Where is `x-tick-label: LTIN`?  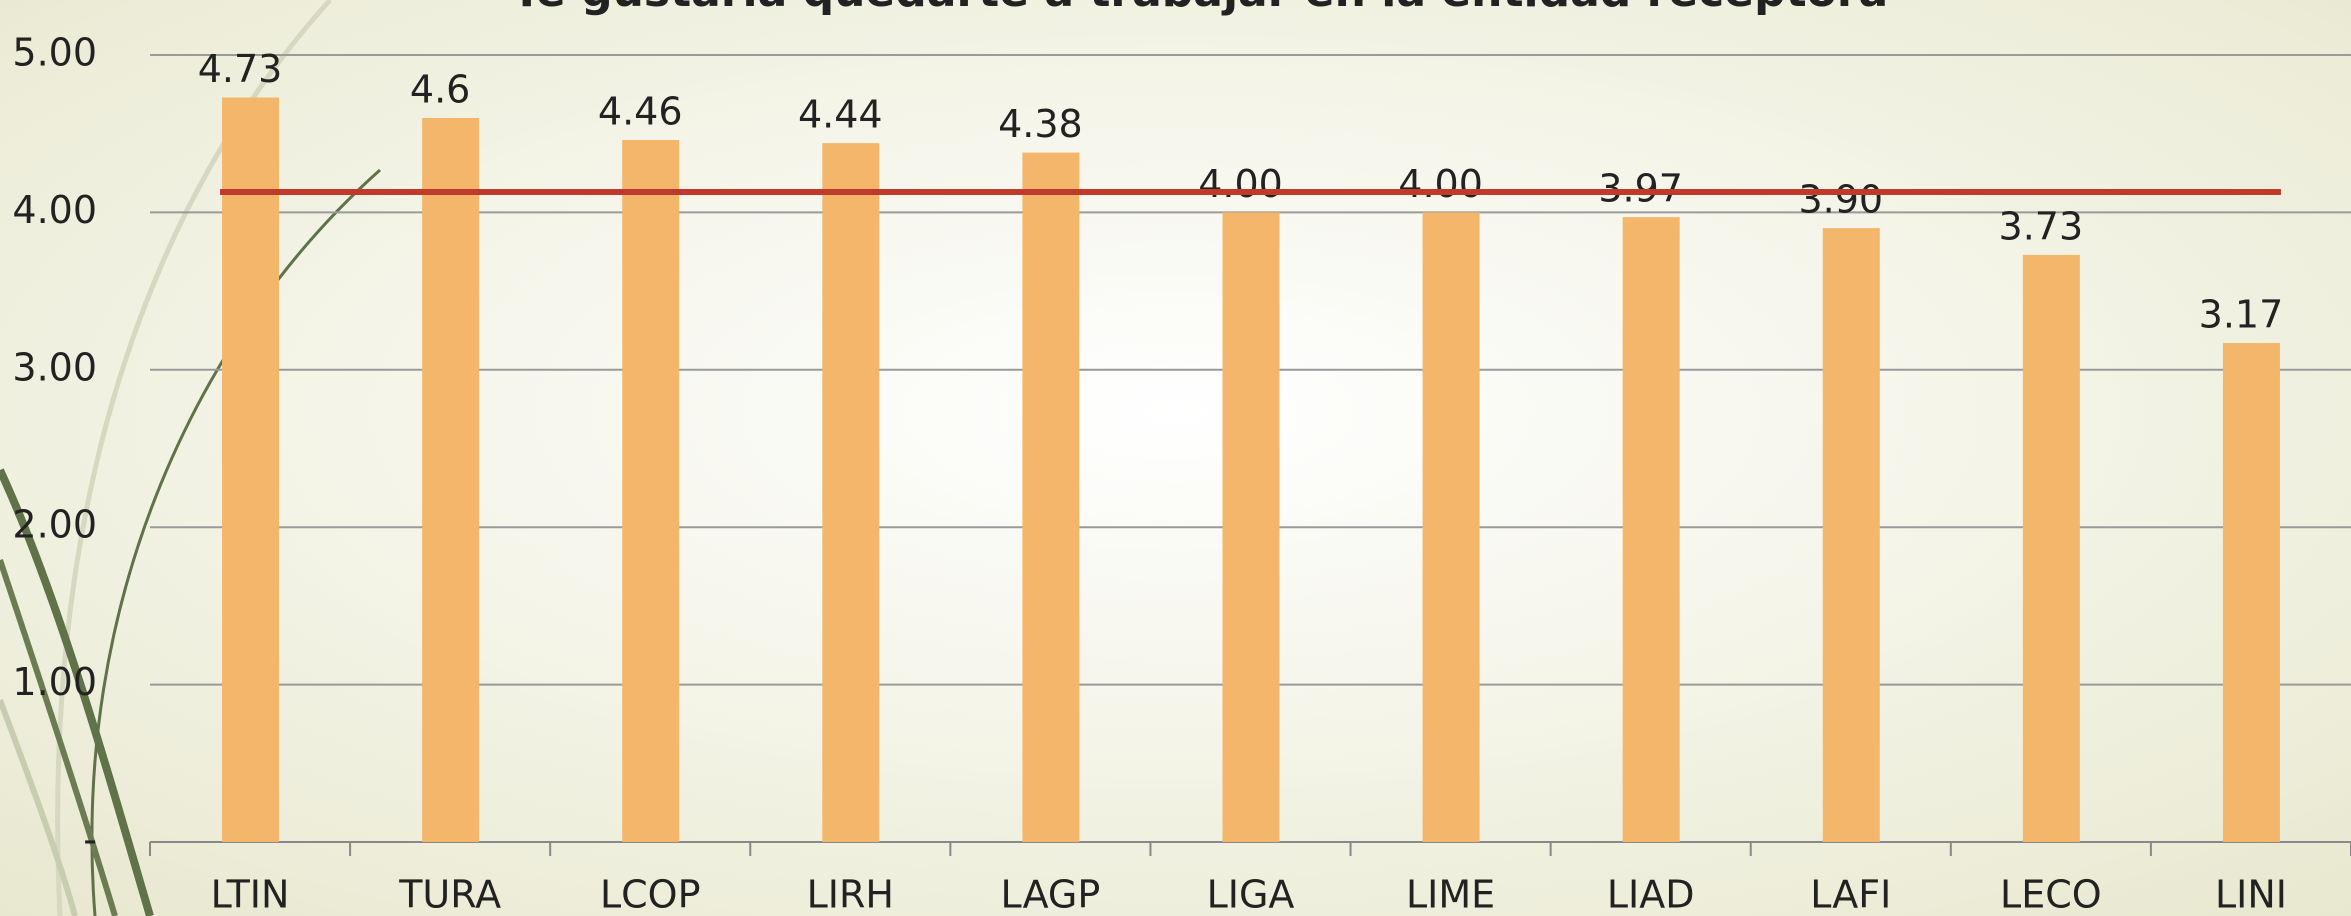 x-tick-label: LTIN is located at coordinates (250, 894).